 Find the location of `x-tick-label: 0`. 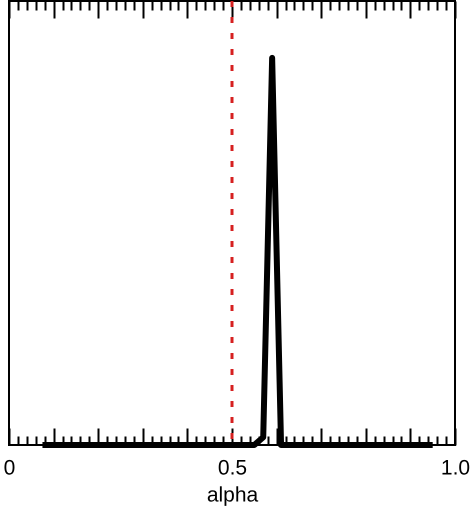

x-tick-label: 0 is located at coordinates (10, 468).